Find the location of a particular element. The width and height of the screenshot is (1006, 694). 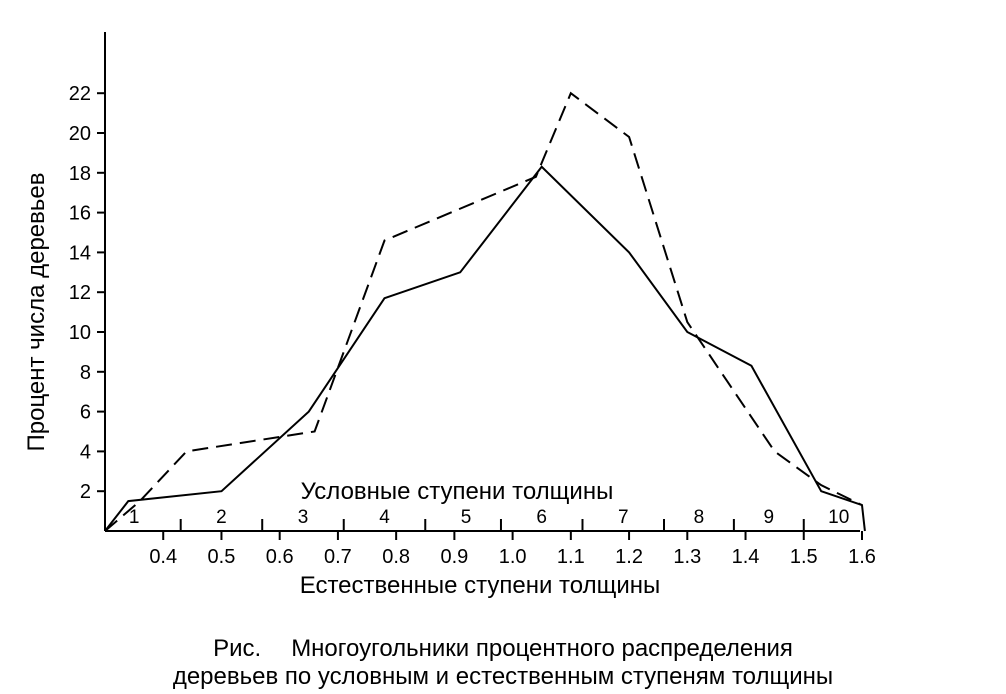

conditional-tick-label: 1 is located at coordinates (134, 517).